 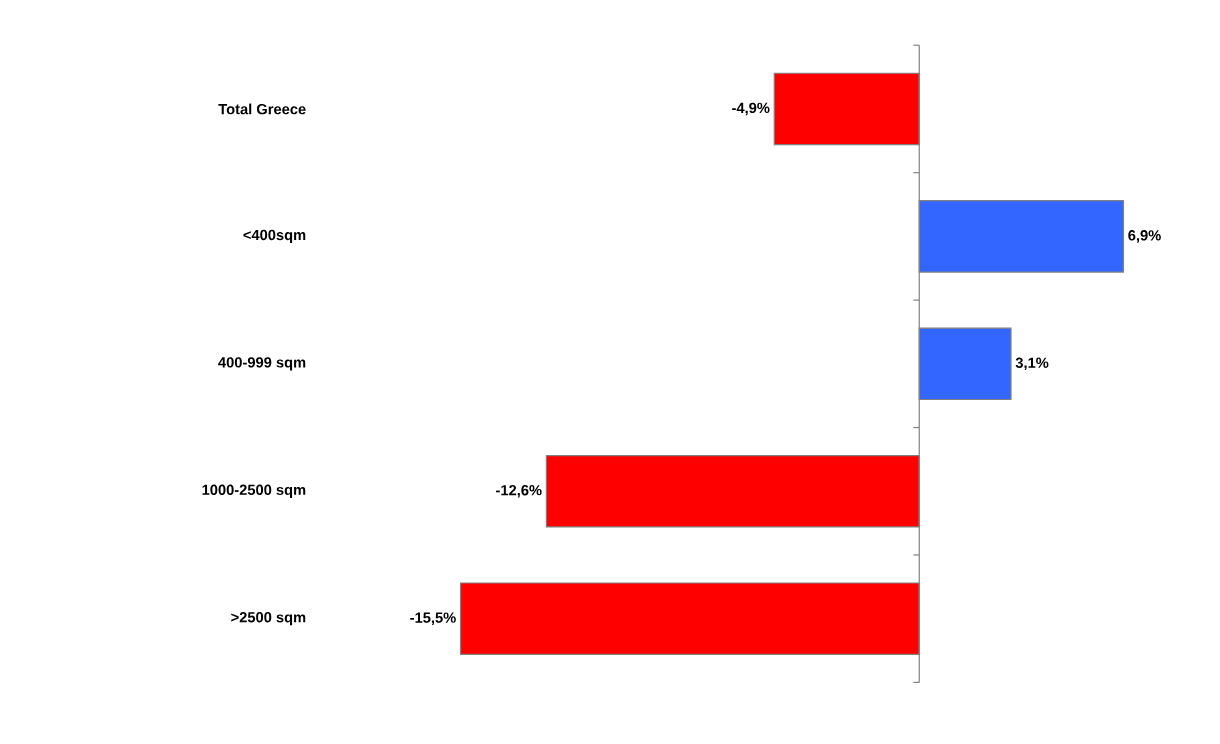 I want to click on data-label: 6,9%, so click(x=1144, y=236).